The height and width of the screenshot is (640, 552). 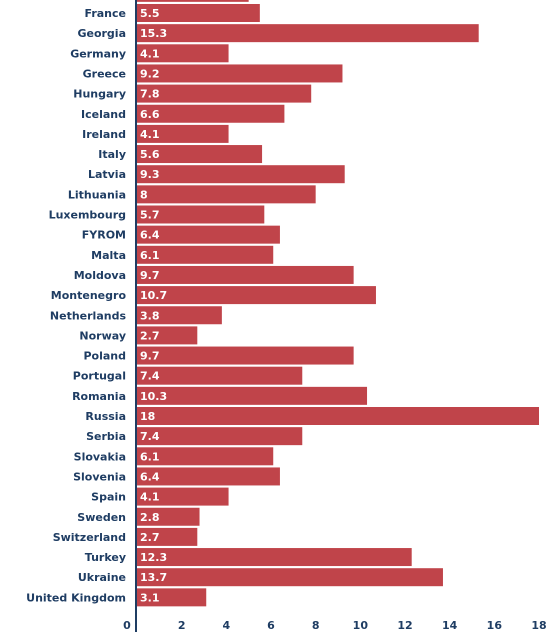 What do you see at coordinates (150, 456) in the screenshot?
I see `value-label-slovakia: 6.1` at bounding box center [150, 456].